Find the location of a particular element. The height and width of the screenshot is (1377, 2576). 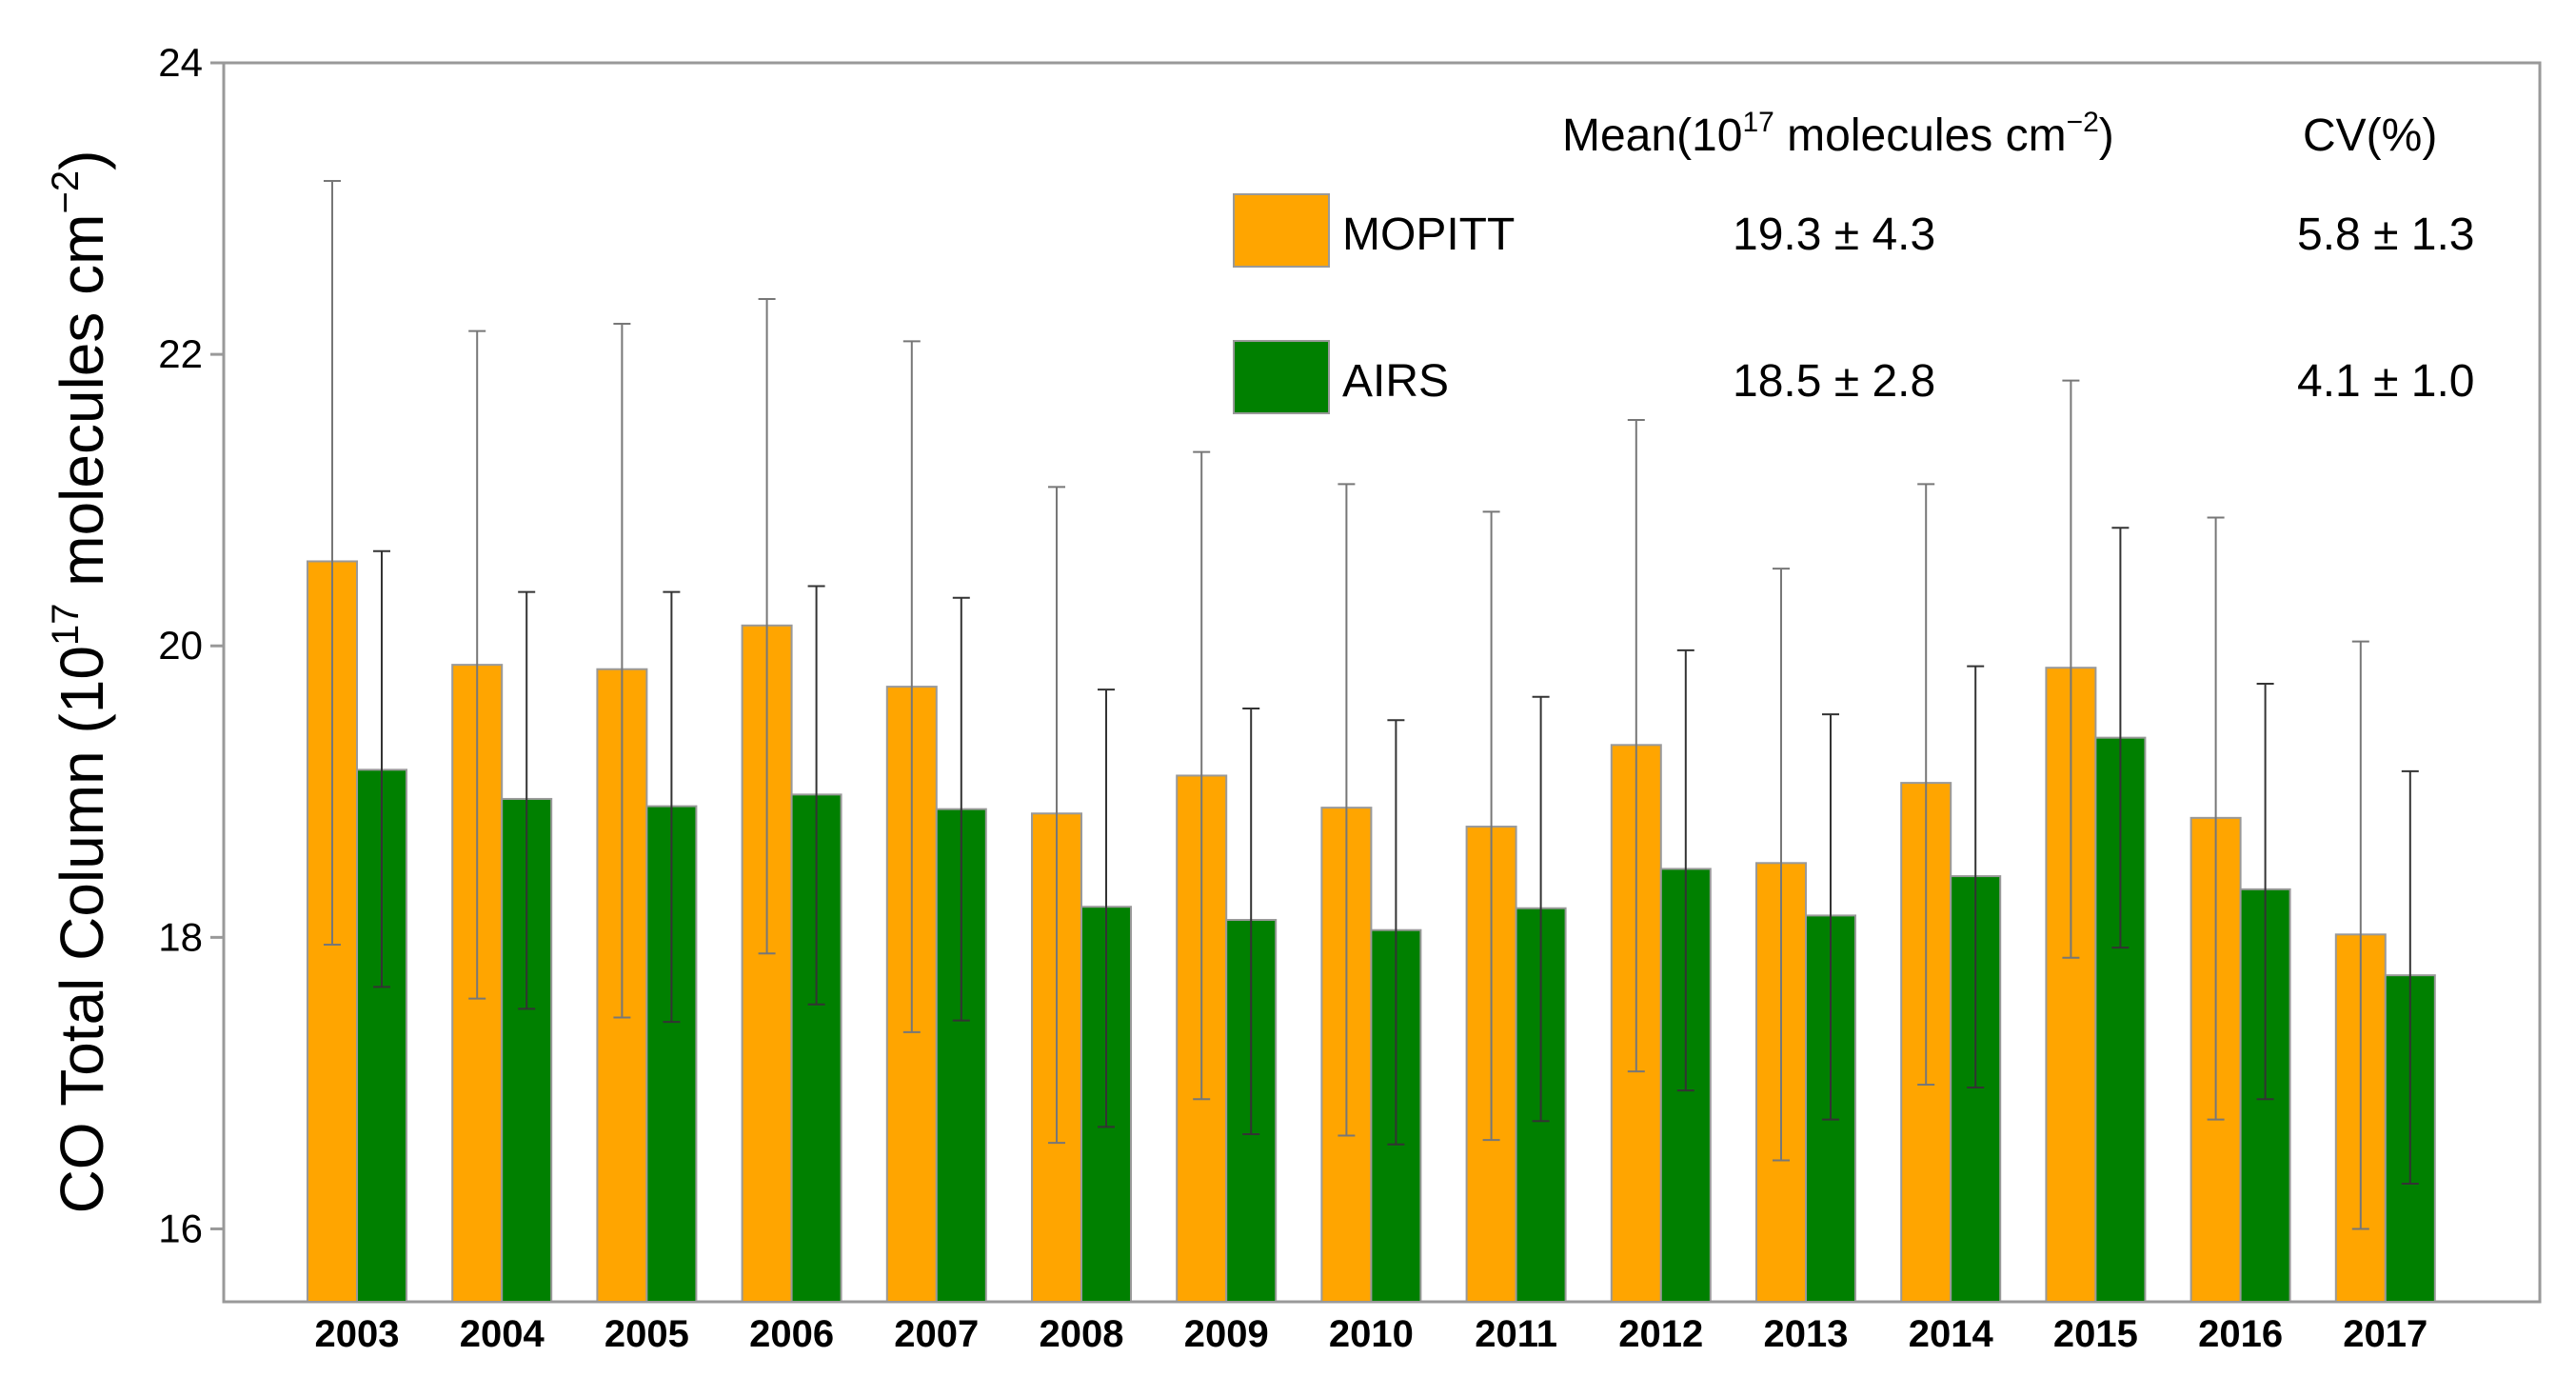

legend-swatch-airs is located at coordinates (1282, 377).